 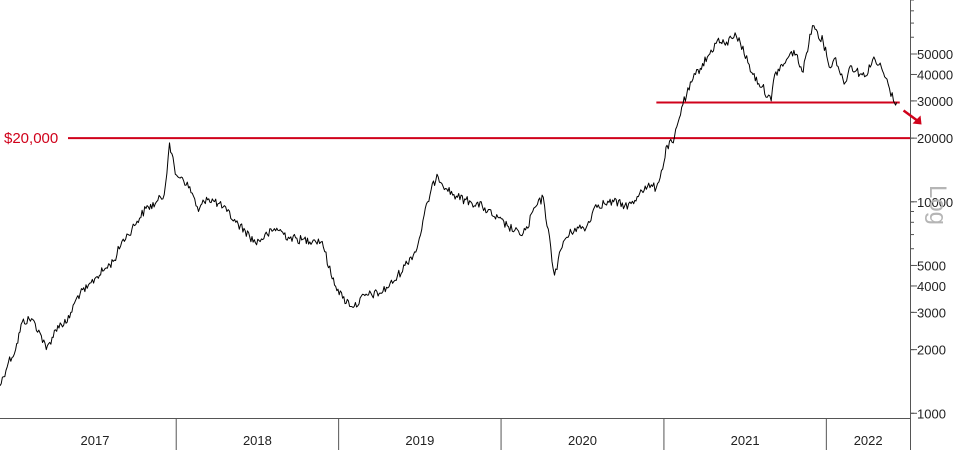 What do you see at coordinates (482, 434) in the screenshot?
I see `x-axis: 2017 2018 2019 2020 2021 2022` at bounding box center [482, 434].